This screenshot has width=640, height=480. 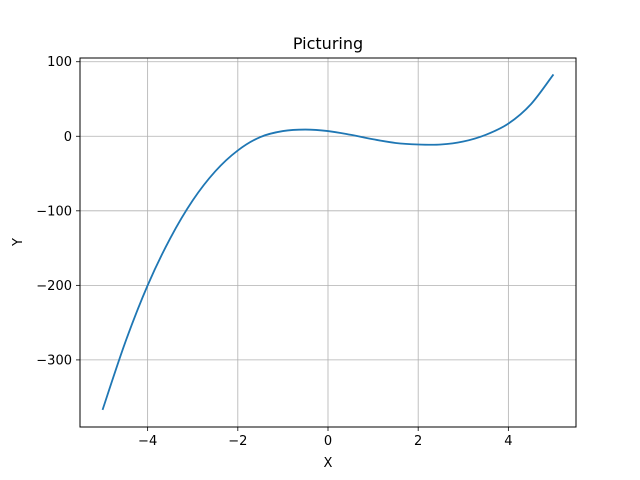 I want to click on x-tick-label: 4, so click(x=508, y=441).